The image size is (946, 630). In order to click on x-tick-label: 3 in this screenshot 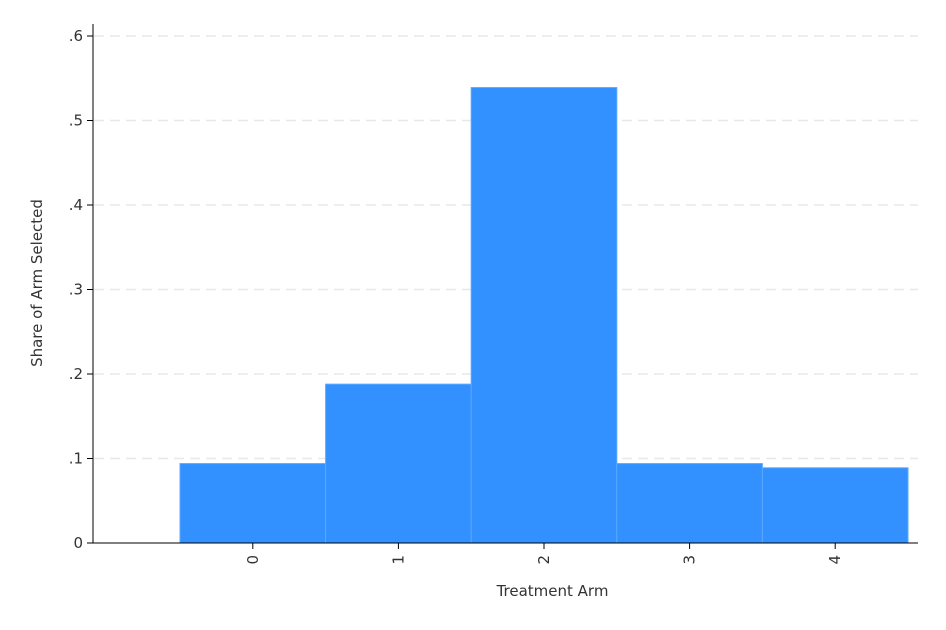, I will do `click(690, 560)`.